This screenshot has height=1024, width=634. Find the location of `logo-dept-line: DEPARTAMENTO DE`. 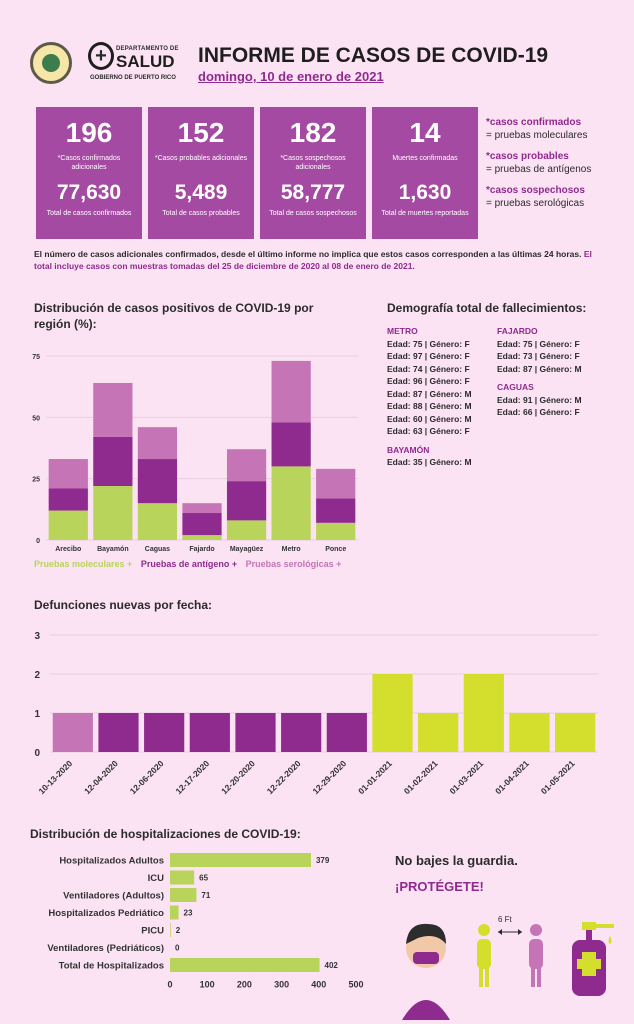

logo-dept-line: DEPARTAMENTO DE is located at coordinates (147, 49).